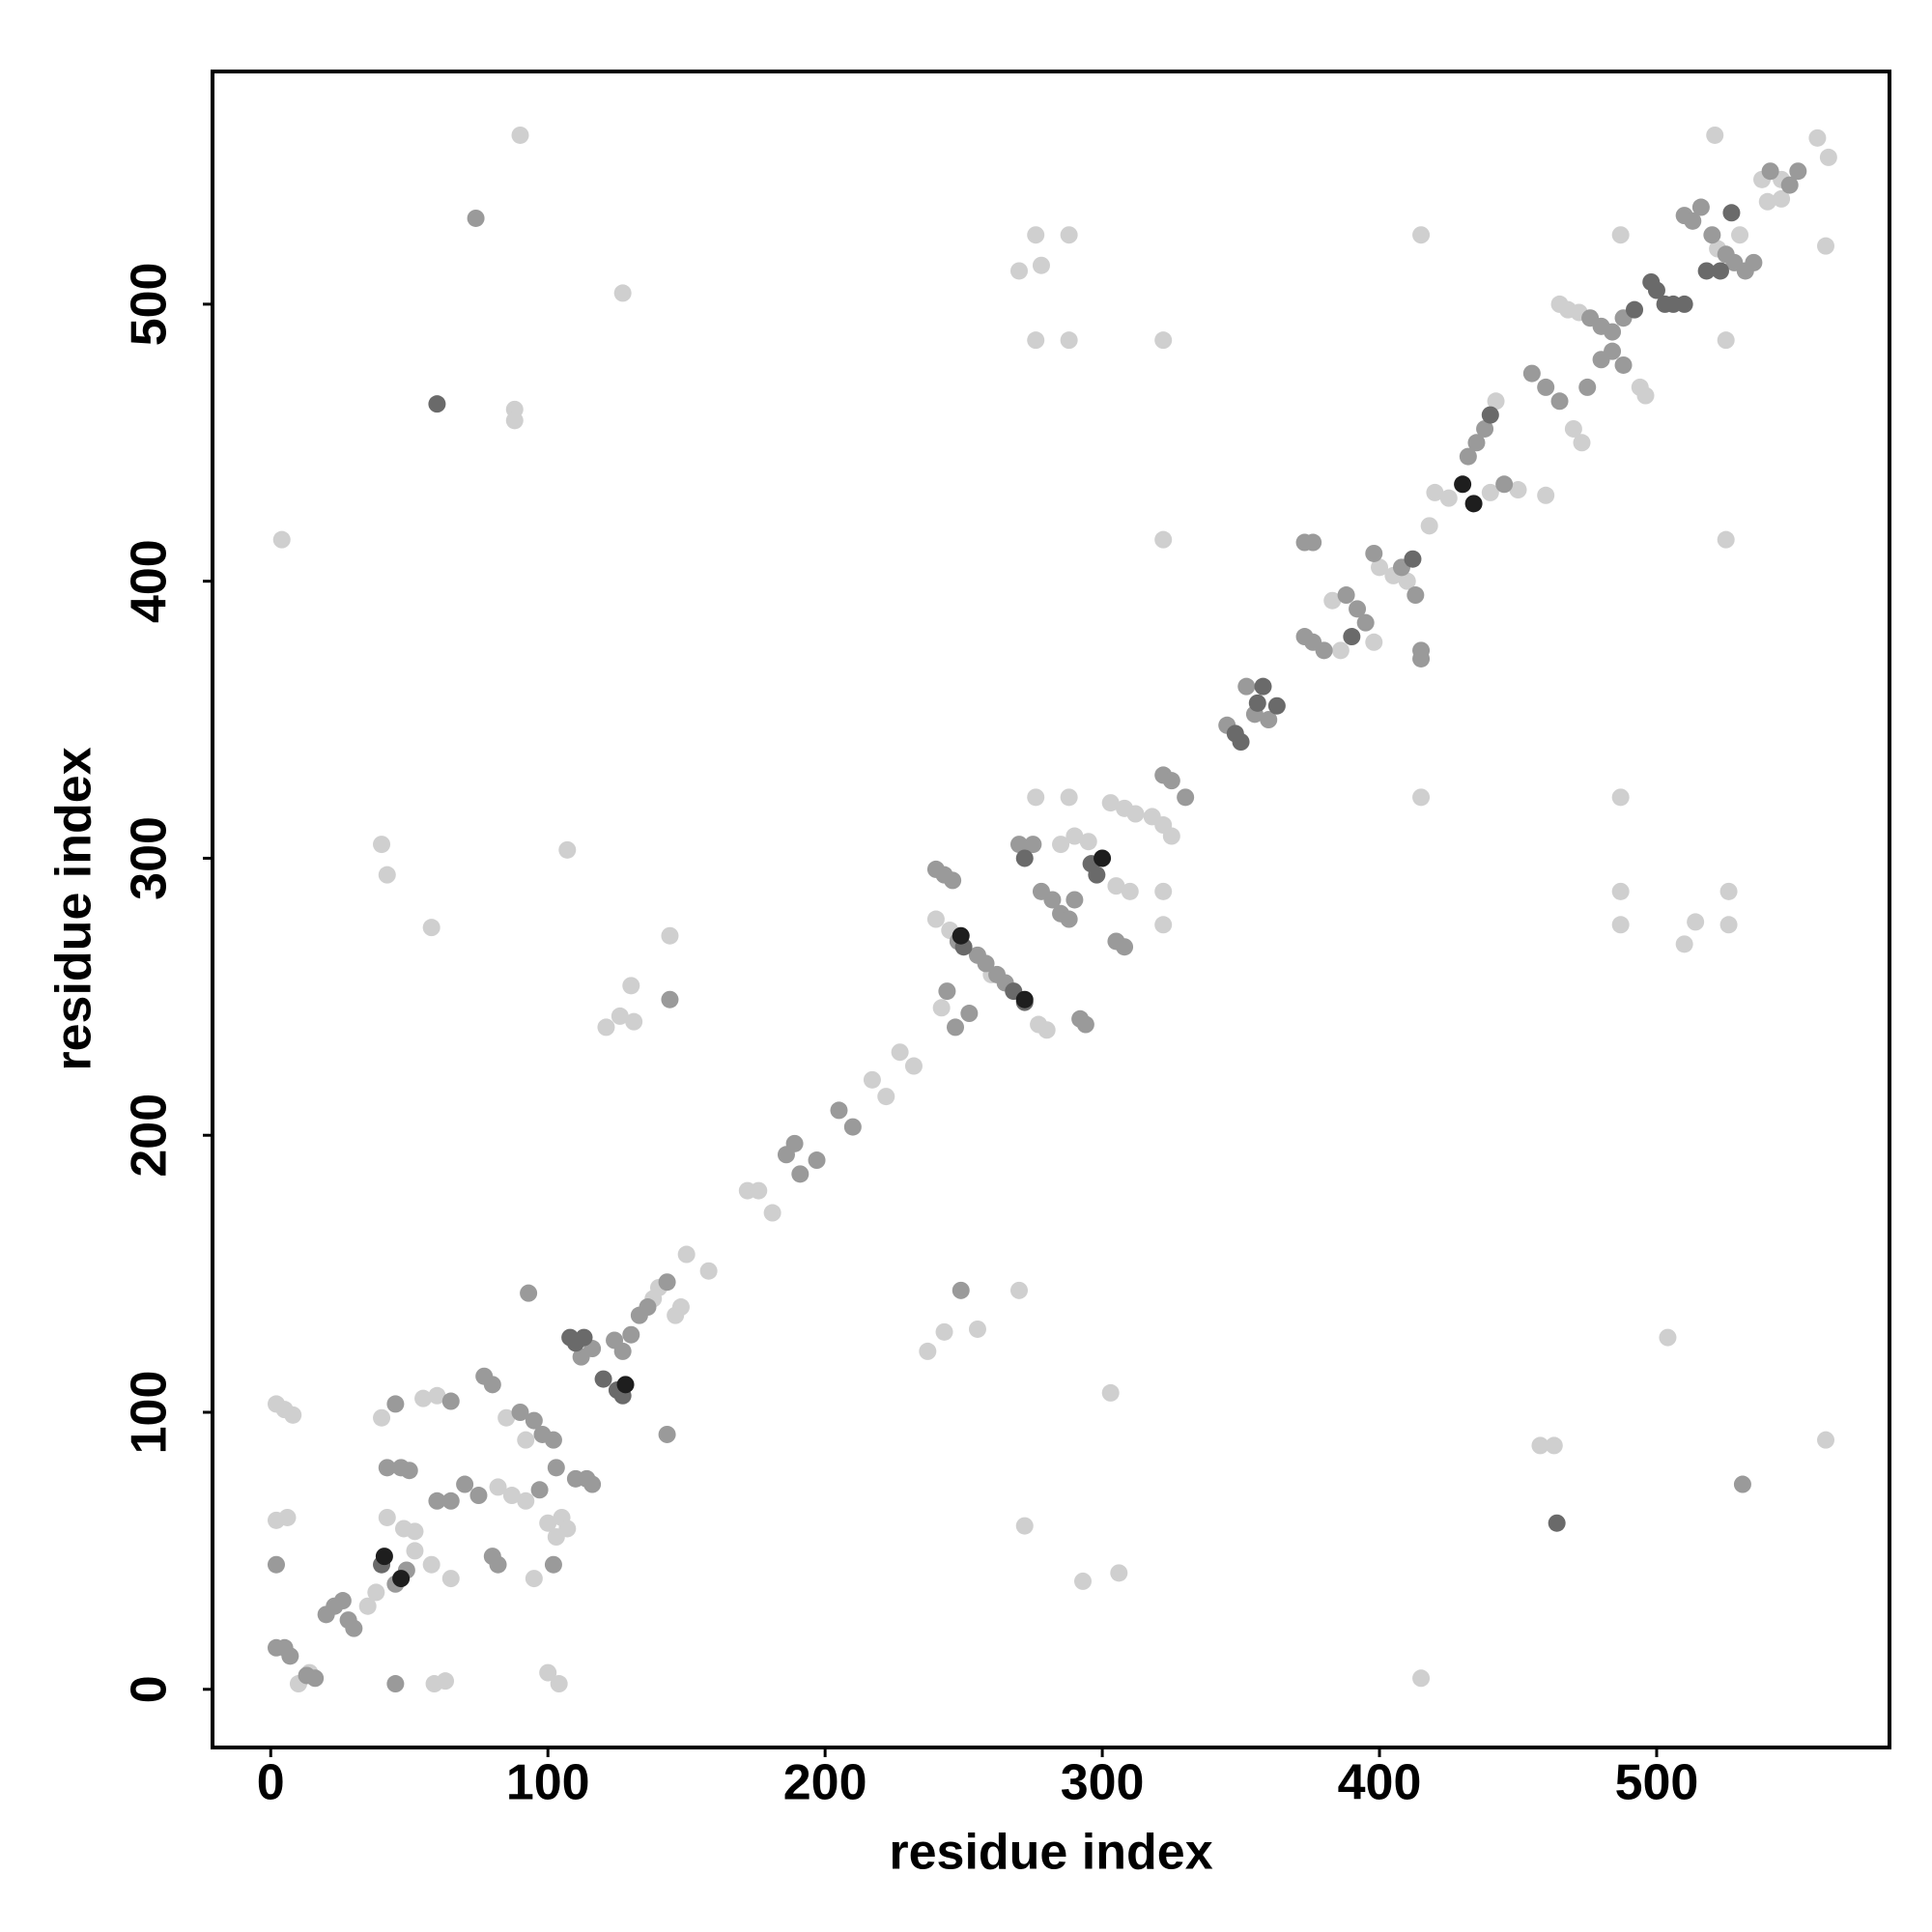 This screenshot has height=1932, width=1932. What do you see at coordinates (1103, 1783) in the screenshot?
I see `x-tick-label: 300` at bounding box center [1103, 1783].